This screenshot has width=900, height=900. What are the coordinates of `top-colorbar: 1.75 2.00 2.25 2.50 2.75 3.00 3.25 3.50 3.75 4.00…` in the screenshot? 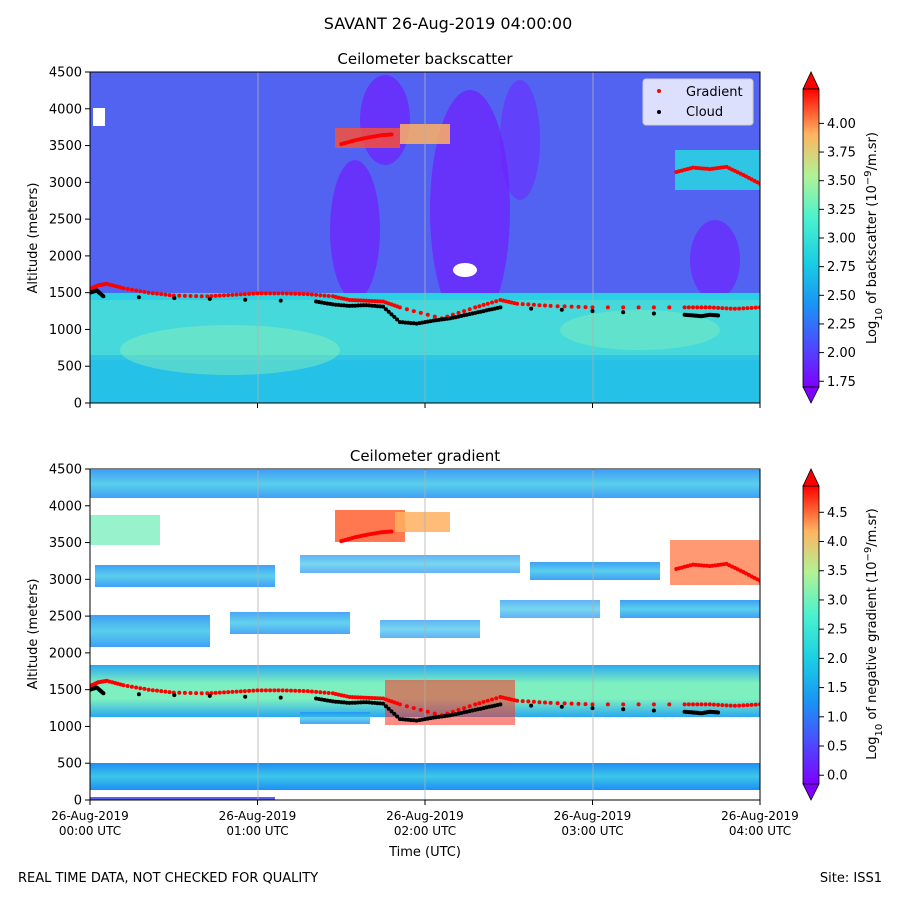 It's located at (843, 237).